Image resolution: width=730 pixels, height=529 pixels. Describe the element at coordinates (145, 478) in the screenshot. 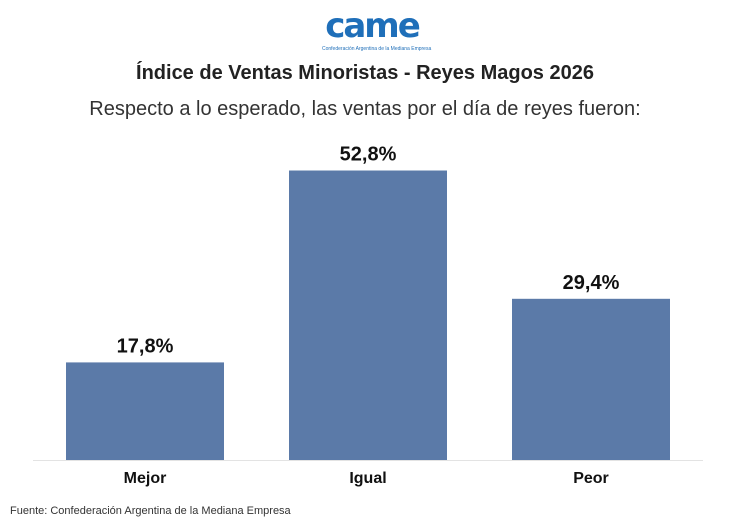

I see `x-tick-label: Mejor` at that location.